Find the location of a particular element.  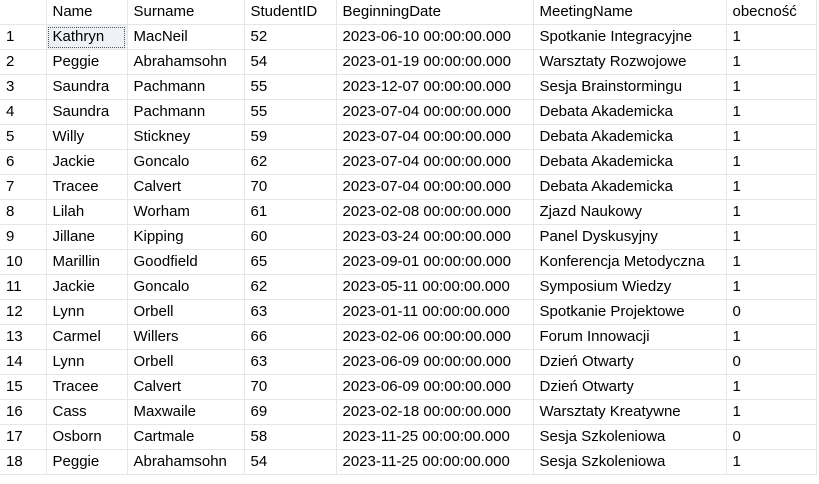

row-number: 4 is located at coordinates (23, 112).